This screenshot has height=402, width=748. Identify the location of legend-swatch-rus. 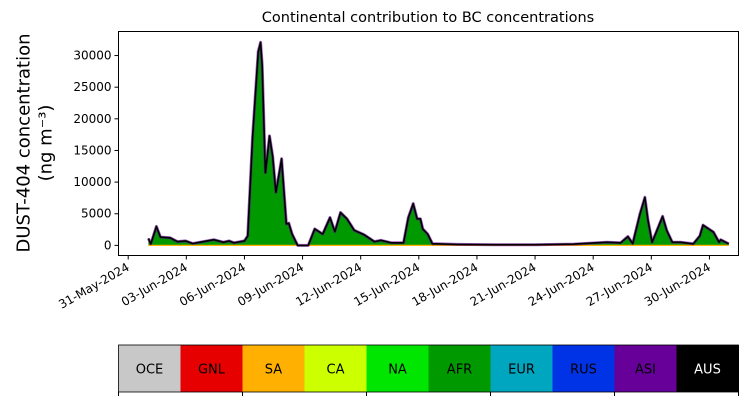
(583, 368).